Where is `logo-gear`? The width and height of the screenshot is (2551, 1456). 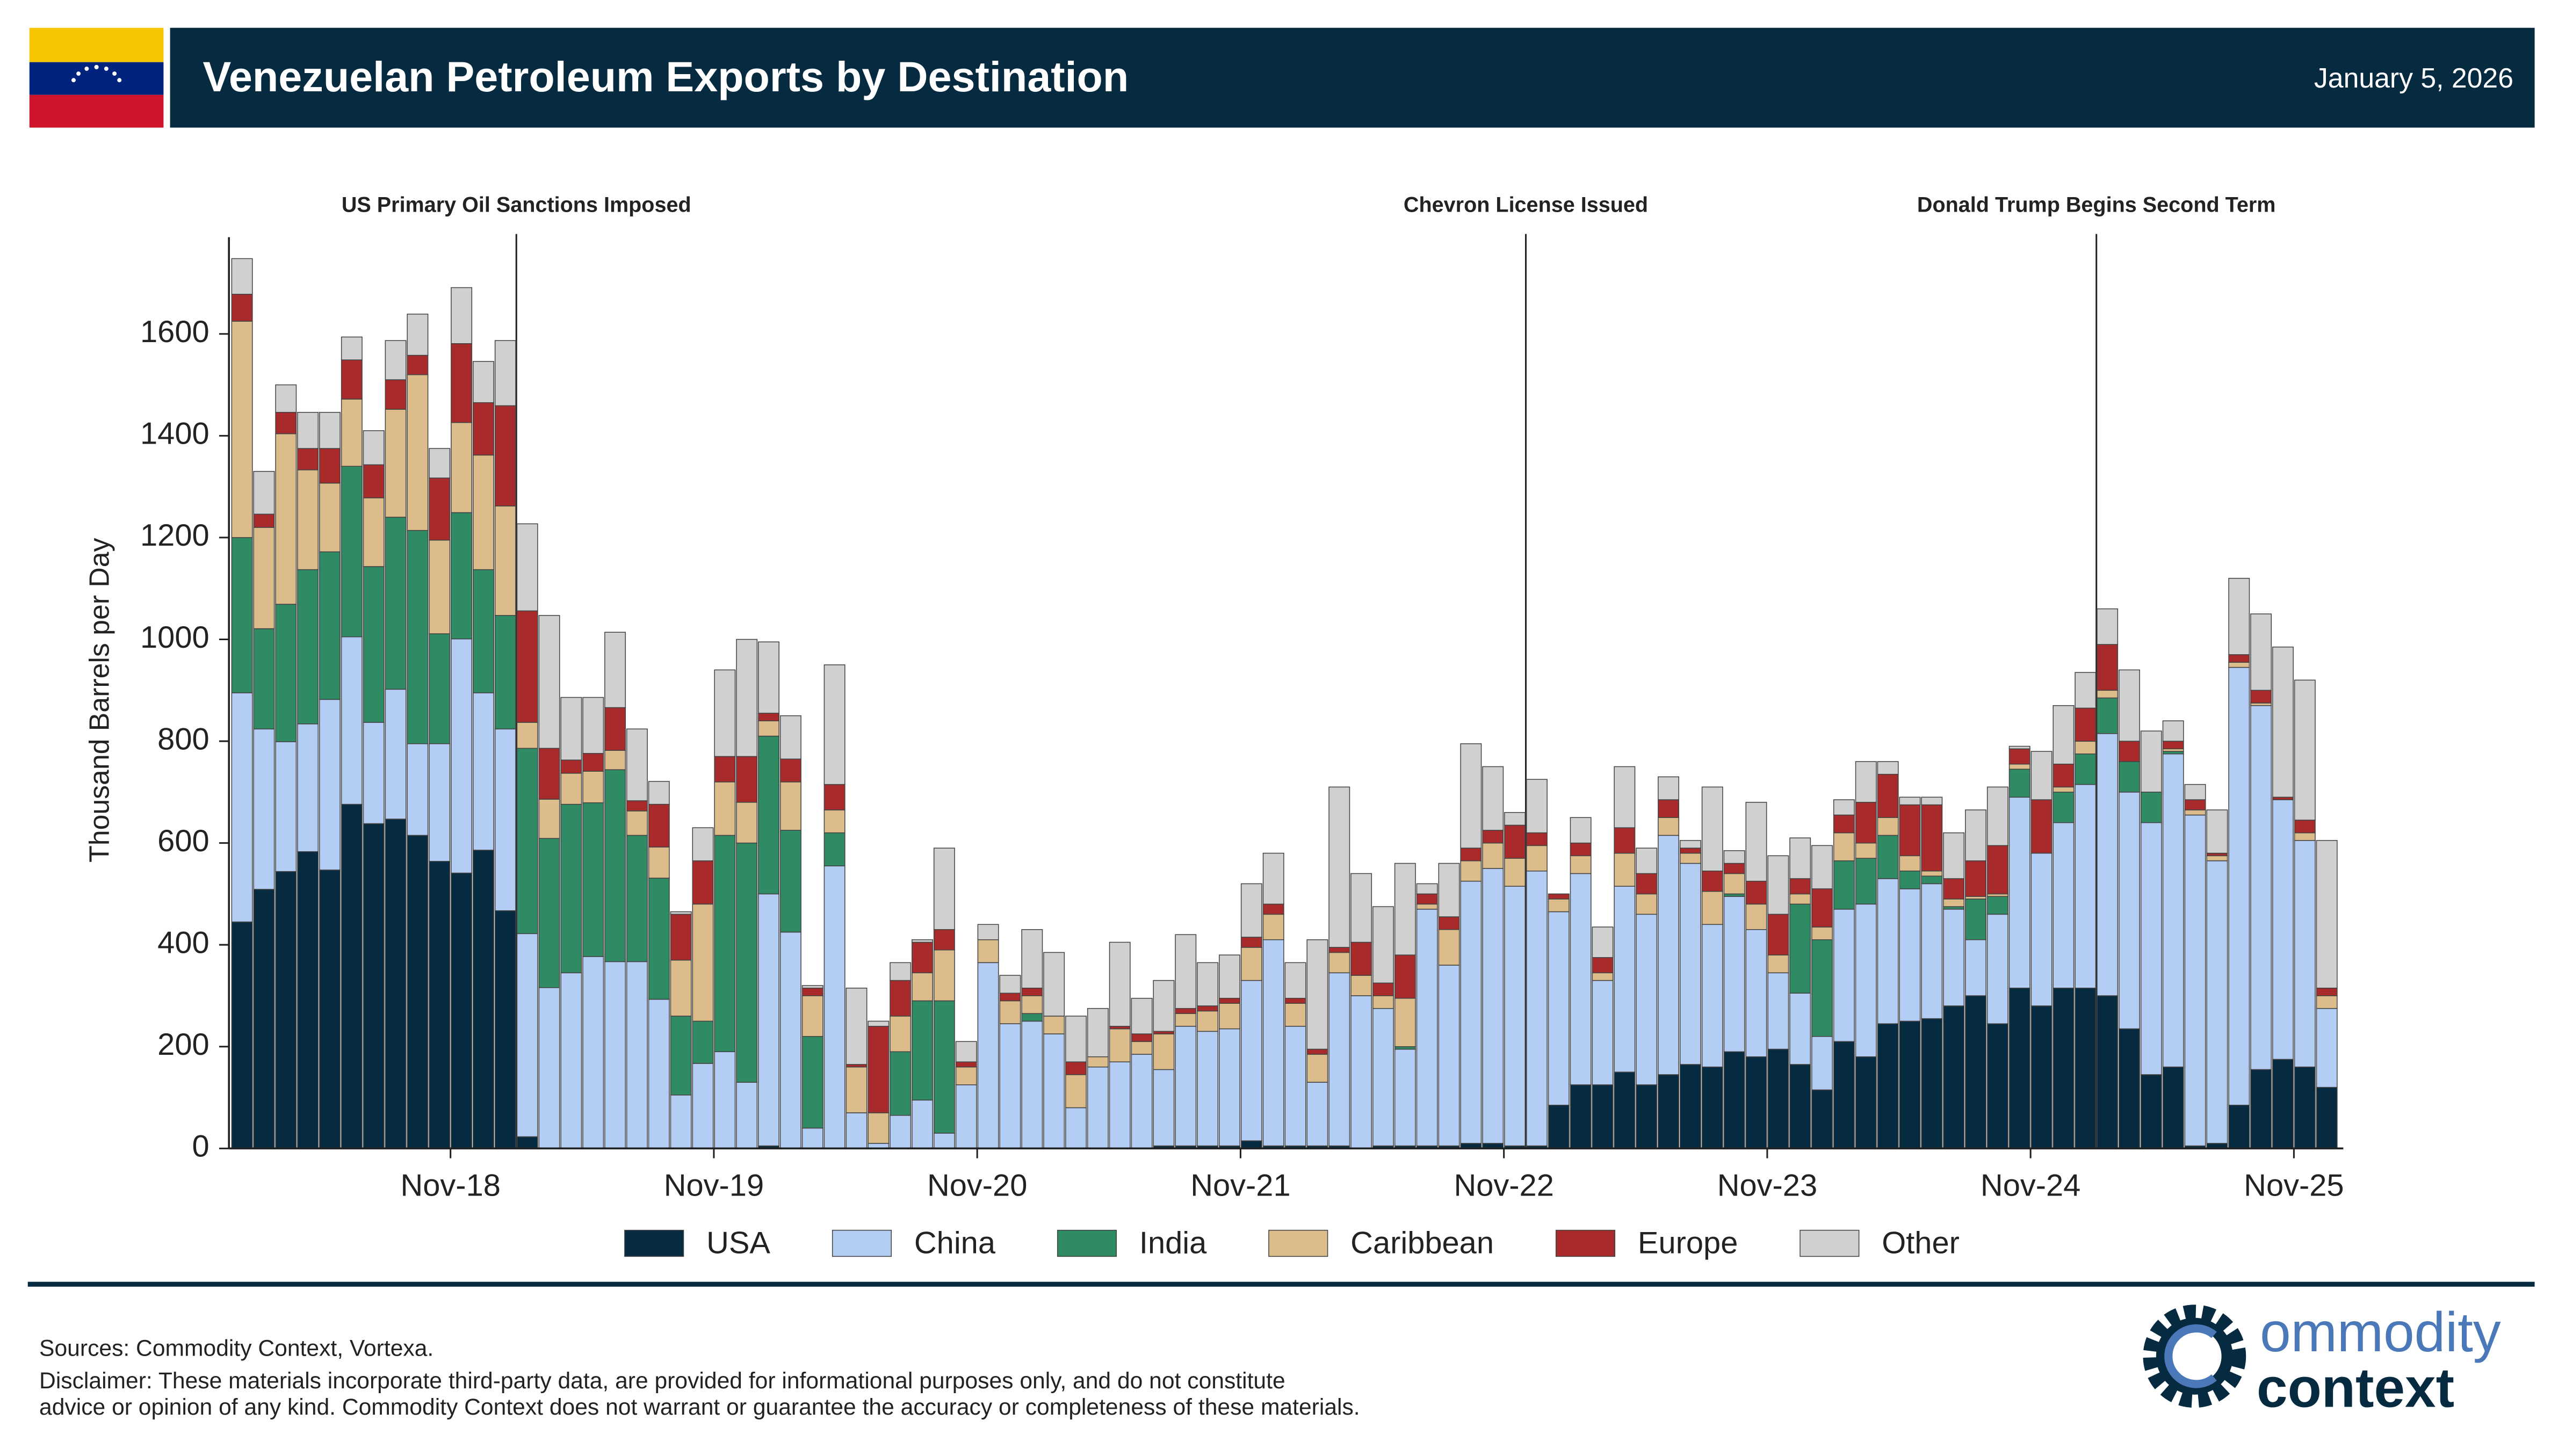
logo-gear is located at coordinates (2194, 1356).